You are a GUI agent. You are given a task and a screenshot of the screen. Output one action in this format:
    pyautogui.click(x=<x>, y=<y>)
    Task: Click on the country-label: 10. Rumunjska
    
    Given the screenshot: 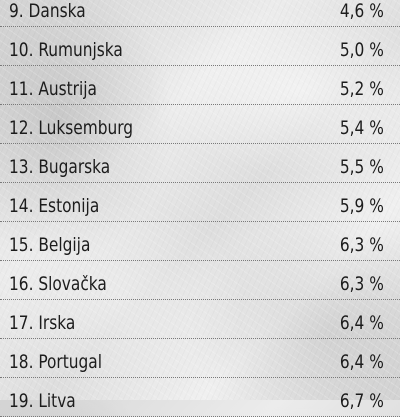 What is the action you would take?
    pyautogui.click(x=66, y=50)
    